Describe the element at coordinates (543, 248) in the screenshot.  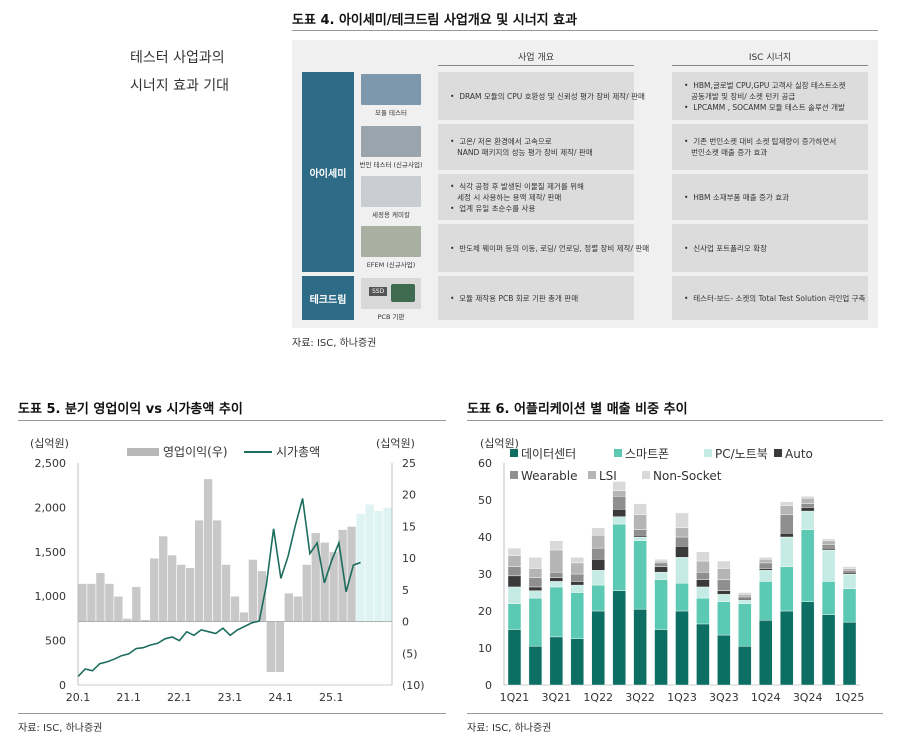
I see `overview-cell: • 반도체 웨이퍼 등의 이동, 로딩/ 언로딩, 정렬 장비 제작/ 판매` at that location.